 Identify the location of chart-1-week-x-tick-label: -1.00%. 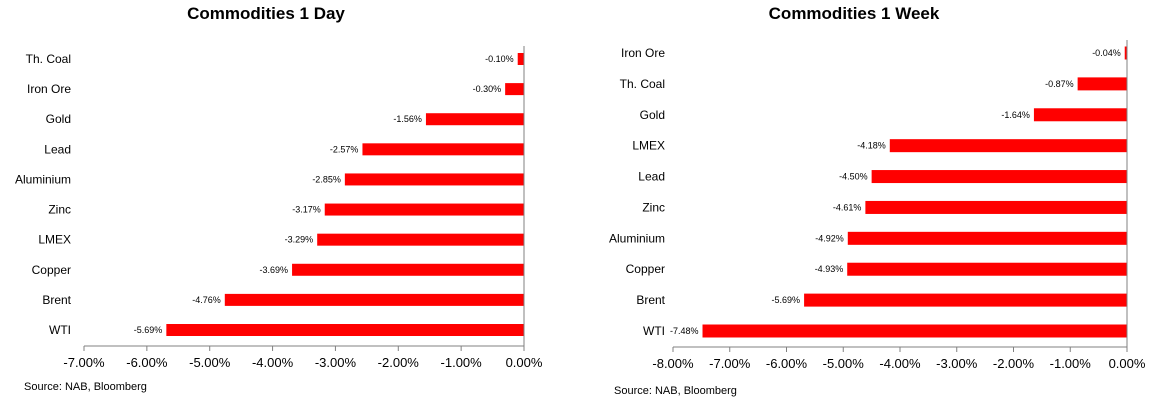
(1071, 363).